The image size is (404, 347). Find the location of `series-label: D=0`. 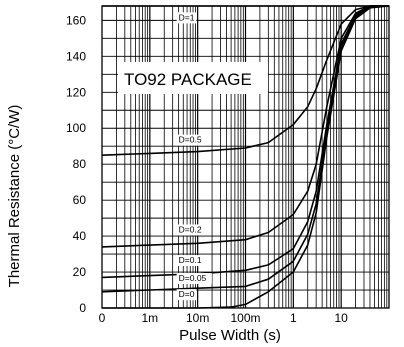

series-label: D=0 is located at coordinates (187, 294).